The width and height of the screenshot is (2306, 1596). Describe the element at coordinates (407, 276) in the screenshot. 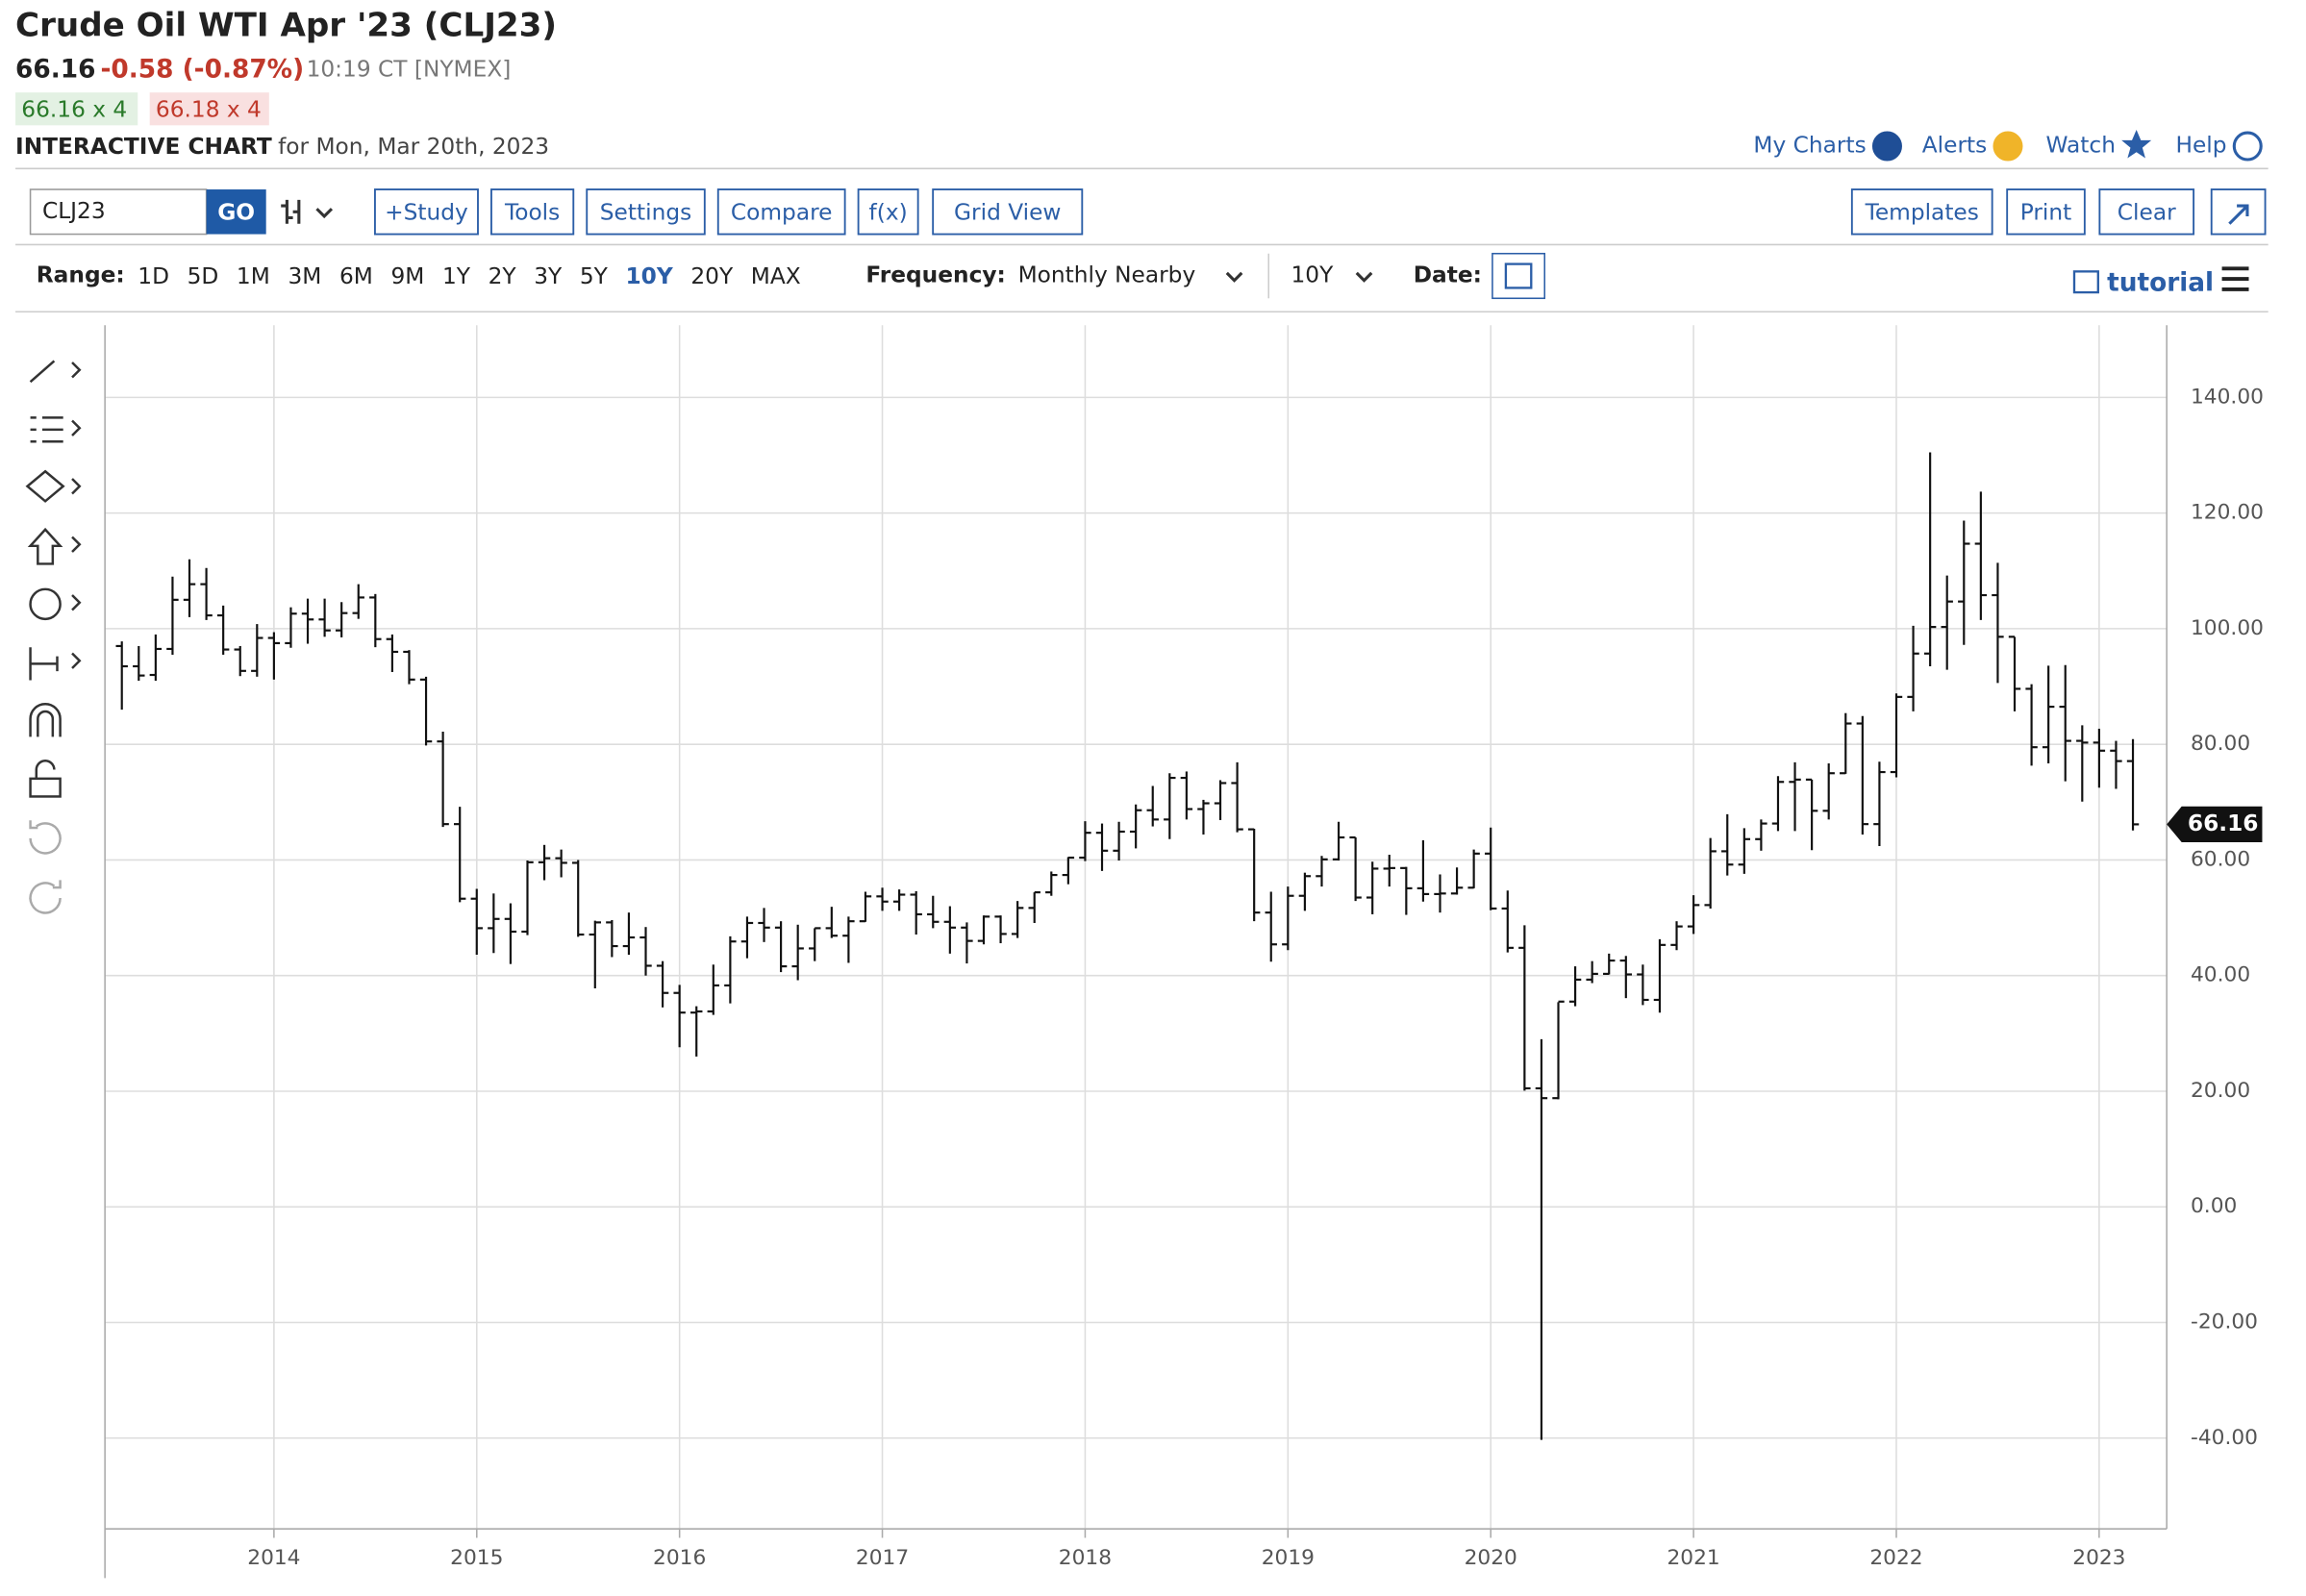

I see `range-option: 9M` at that location.